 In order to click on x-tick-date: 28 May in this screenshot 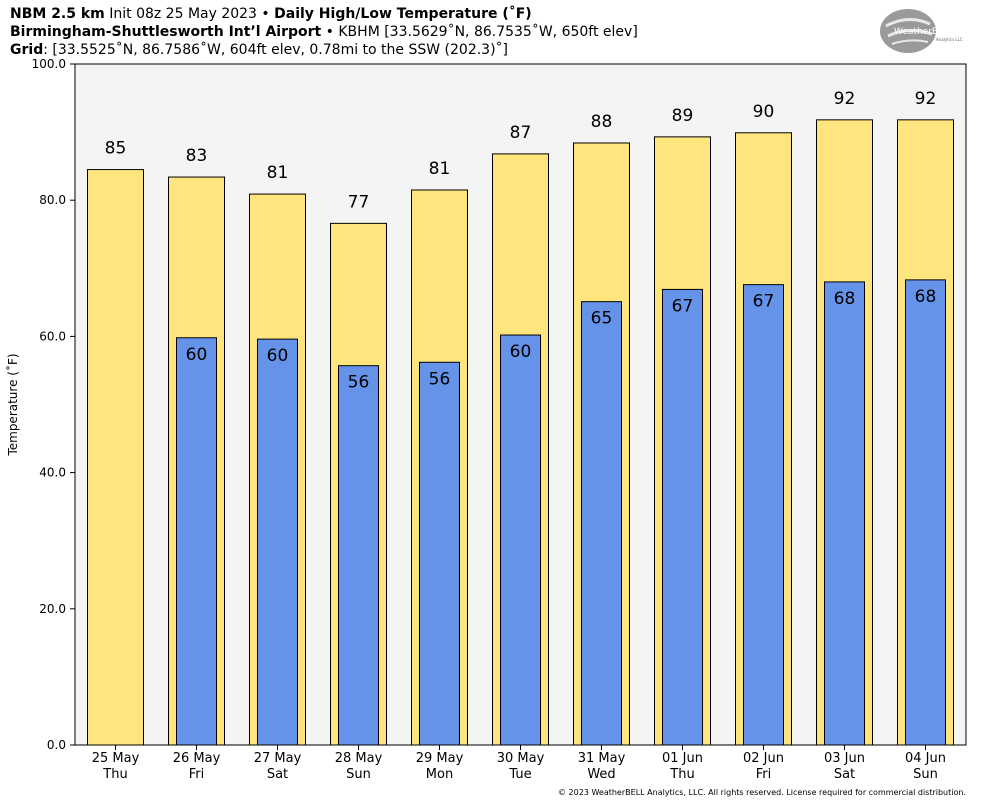, I will do `click(359, 758)`.